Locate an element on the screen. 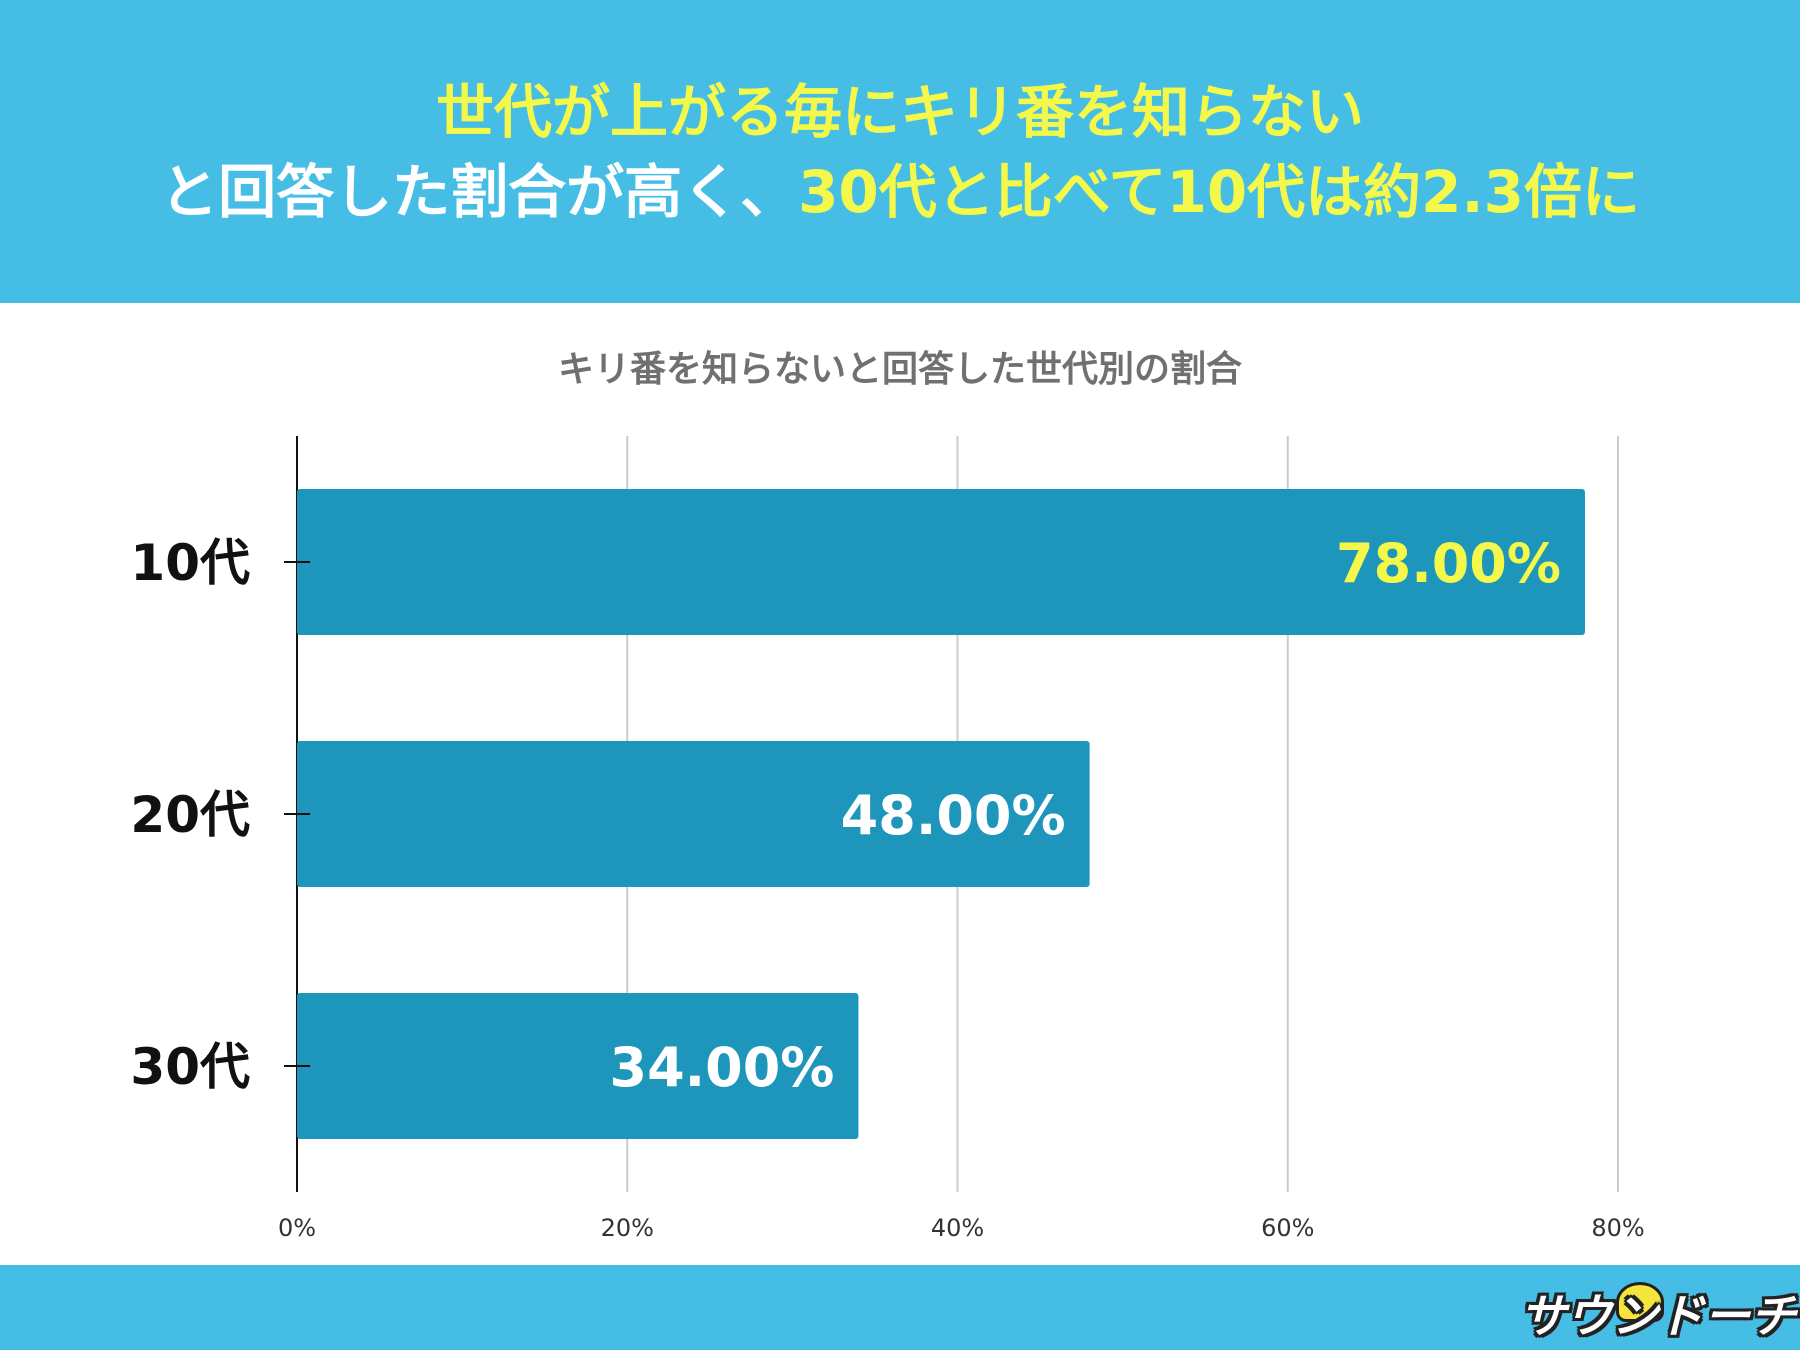 The image size is (1800, 1350). category-label-2: 20代 is located at coordinates (190, 815).